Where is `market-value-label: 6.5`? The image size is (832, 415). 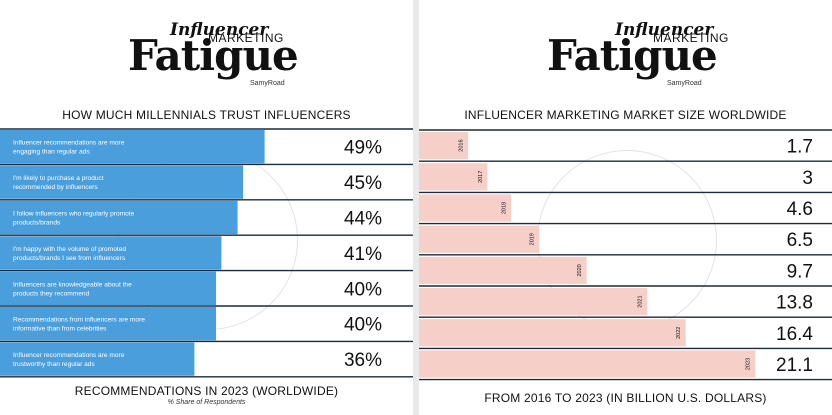
market-value-label: 6.5 is located at coordinates (800, 240).